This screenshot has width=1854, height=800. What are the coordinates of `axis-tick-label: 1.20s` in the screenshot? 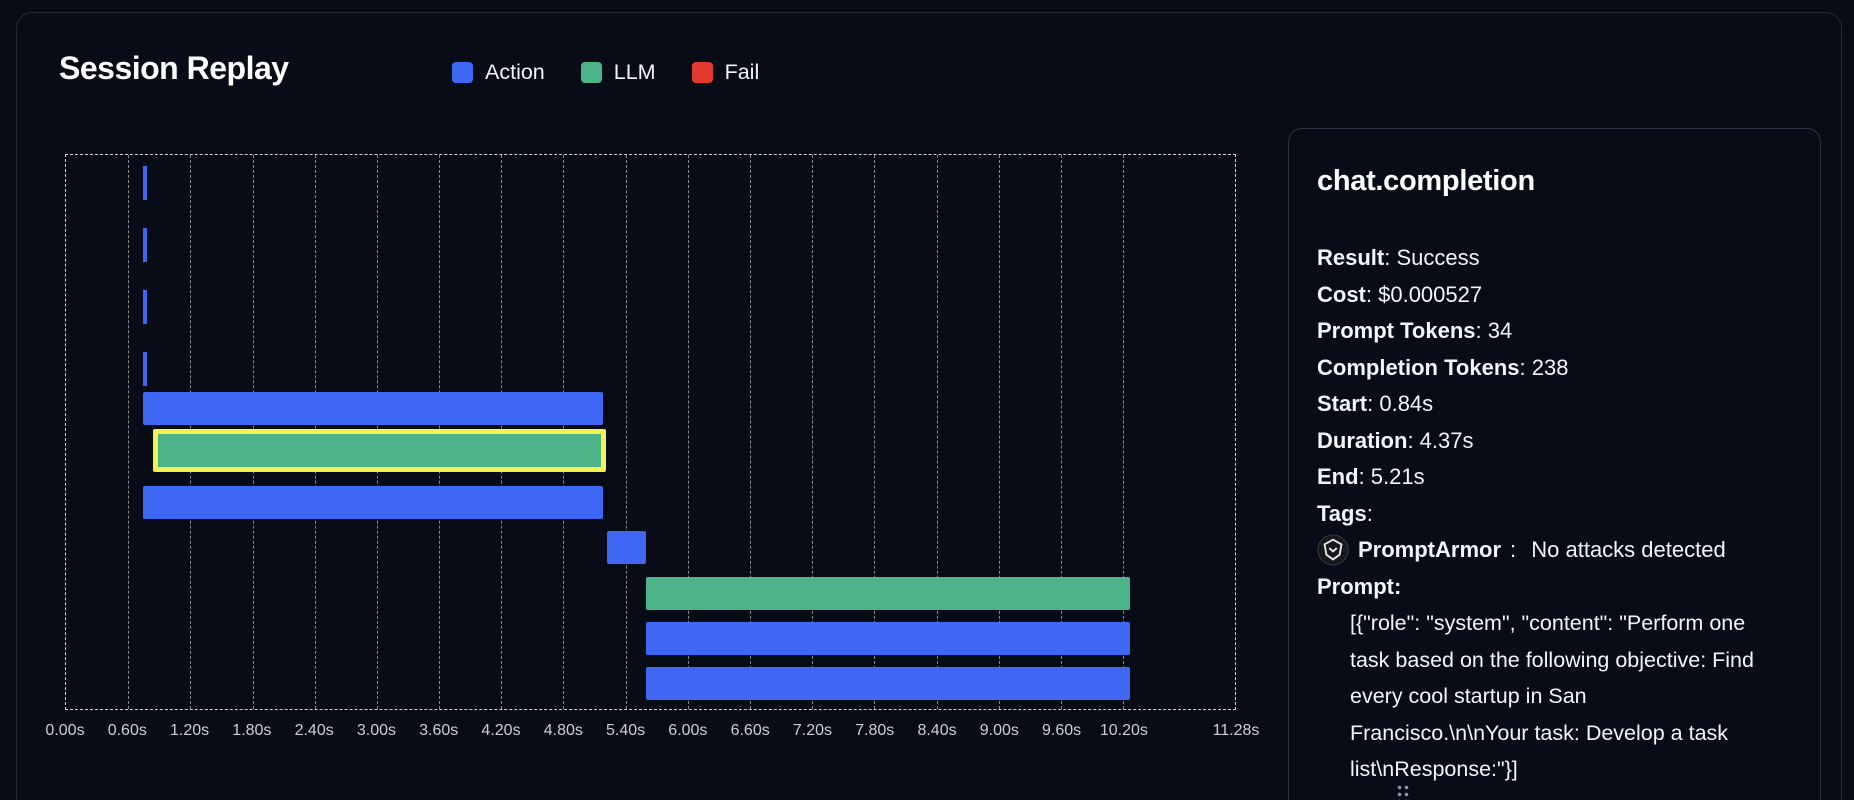 It's located at (189, 730).